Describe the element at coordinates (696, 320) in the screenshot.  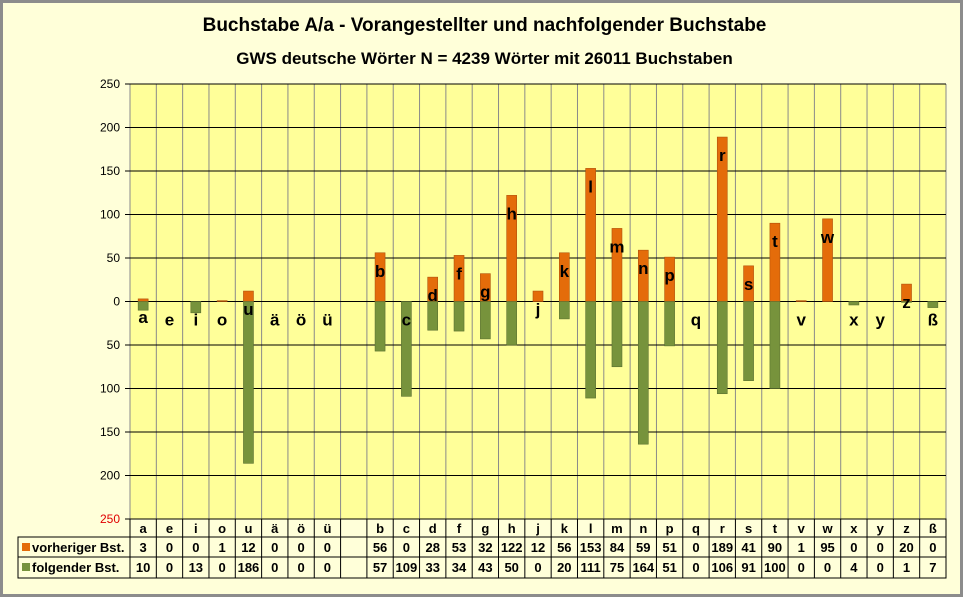
I see `bar-letter-label: q` at that location.